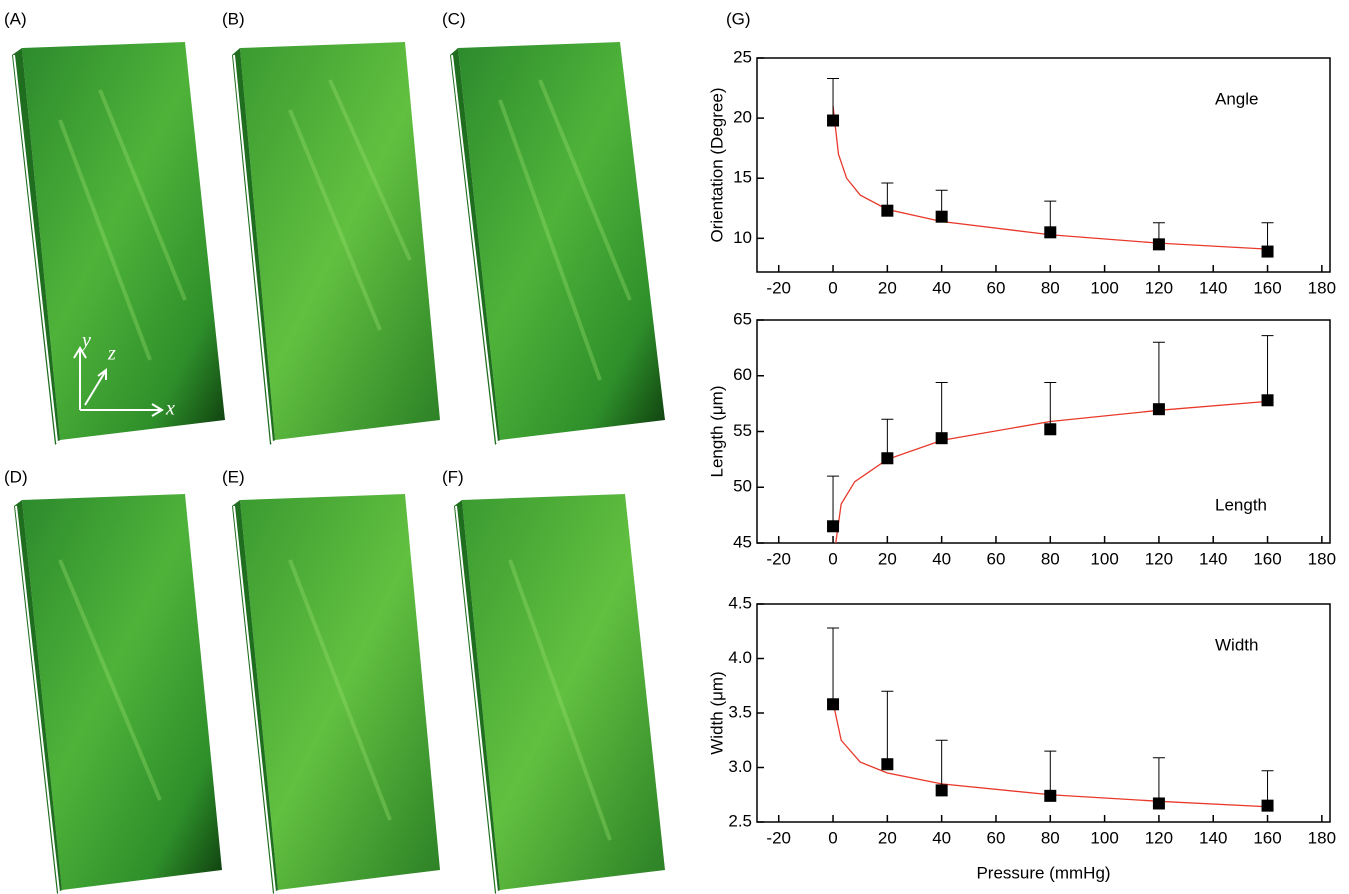 The height and width of the screenshot is (894, 1349). I want to click on annotation: Length, so click(1241, 504).